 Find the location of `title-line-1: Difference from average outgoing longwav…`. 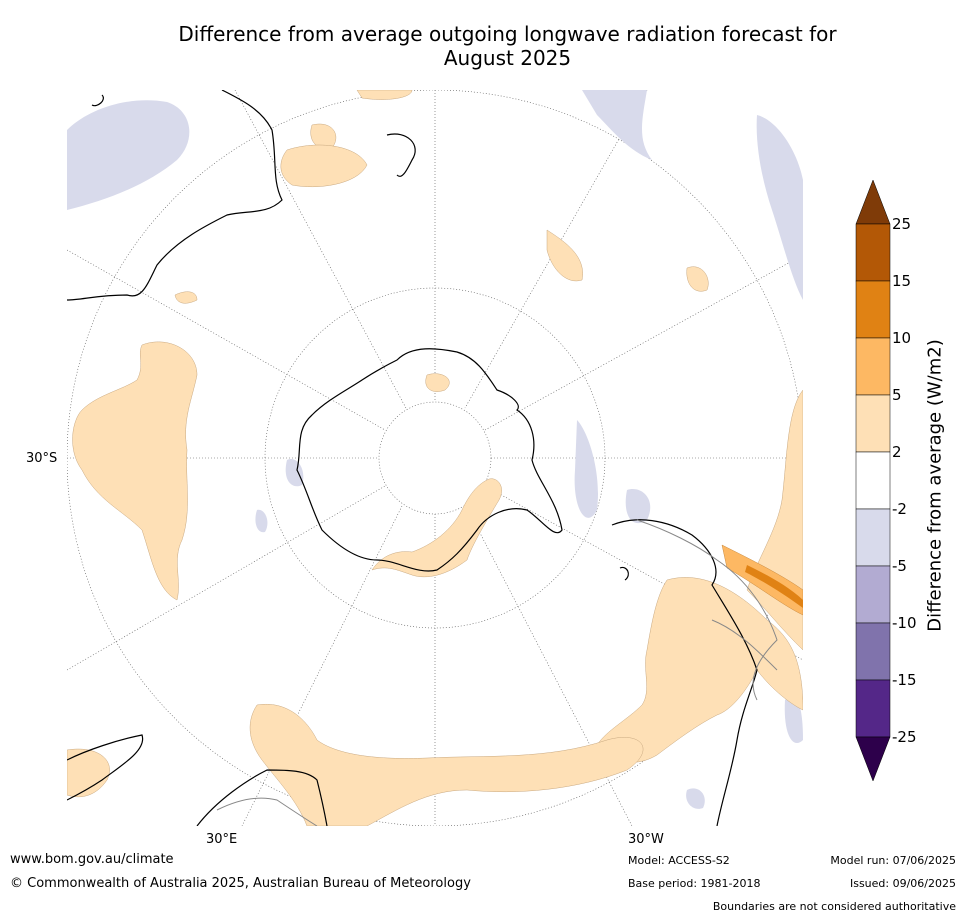

title-line-1: Difference from average outgoing longwav… is located at coordinates (507, 34).